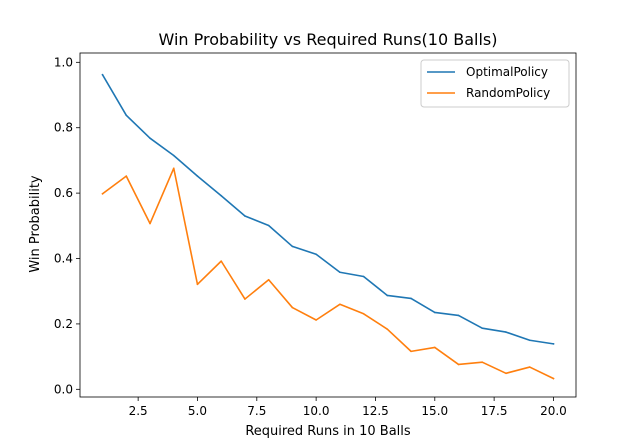  I want to click on y-tick-label-5: 1.0, so click(63, 62).